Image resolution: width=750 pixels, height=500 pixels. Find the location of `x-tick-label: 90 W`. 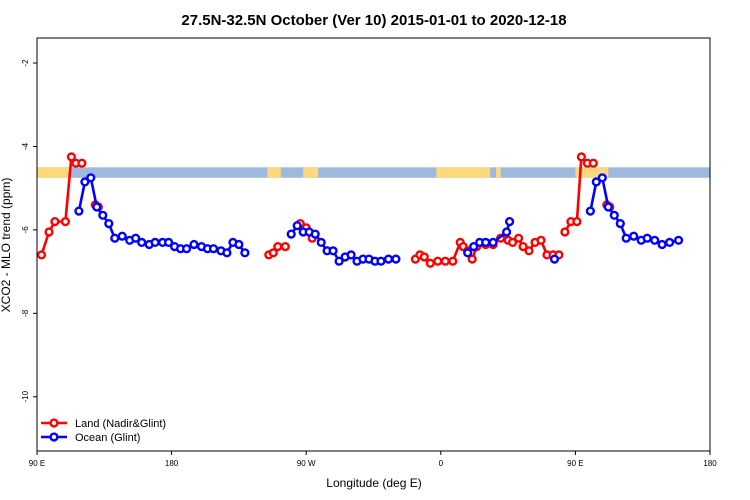

x-tick-label: 90 W is located at coordinates (306, 463).